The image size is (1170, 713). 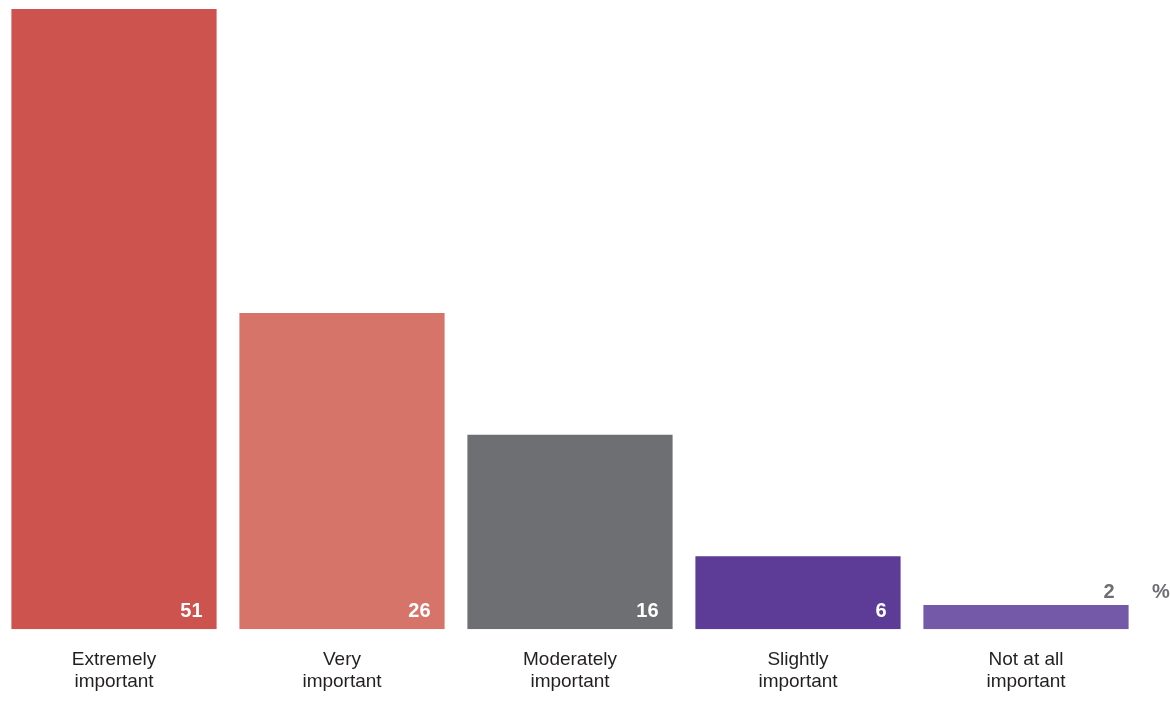 What do you see at coordinates (114, 670) in the screenshot?
I see `x-tick-label: Extremely important` at bounding box center [114, 670].